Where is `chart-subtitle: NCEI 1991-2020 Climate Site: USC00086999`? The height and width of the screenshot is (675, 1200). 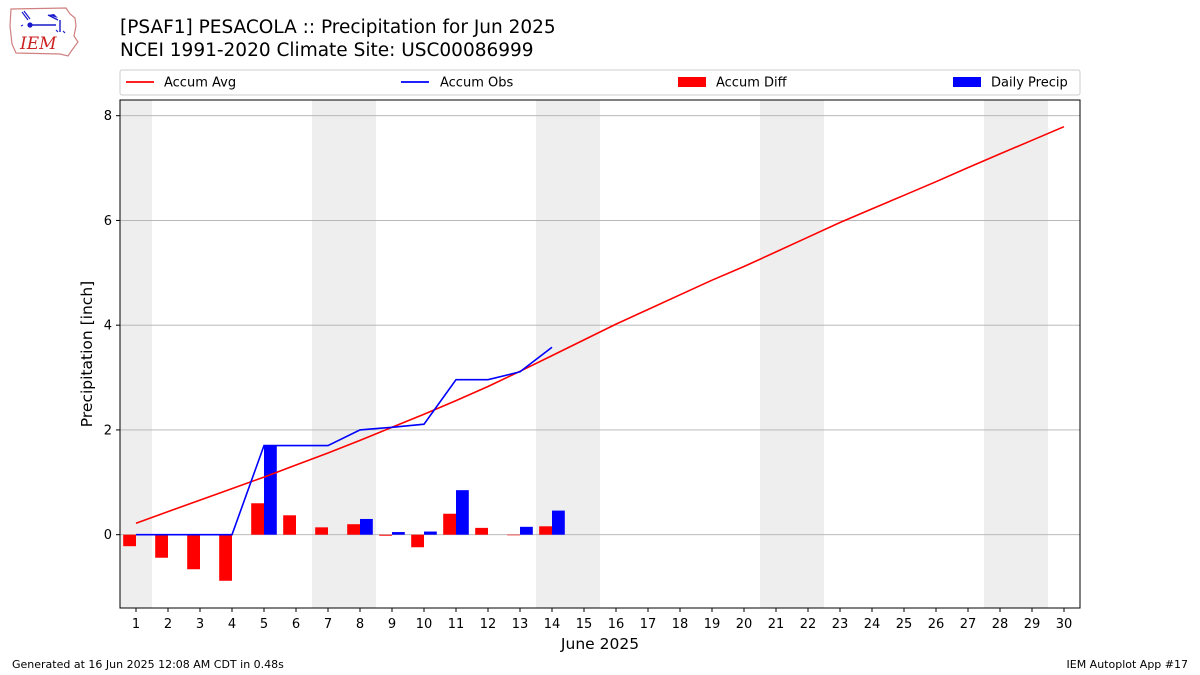
chart-subtitle: NCEI 1991-2020 Climate Site: USC00086999 is located at coordinates (327, 50).